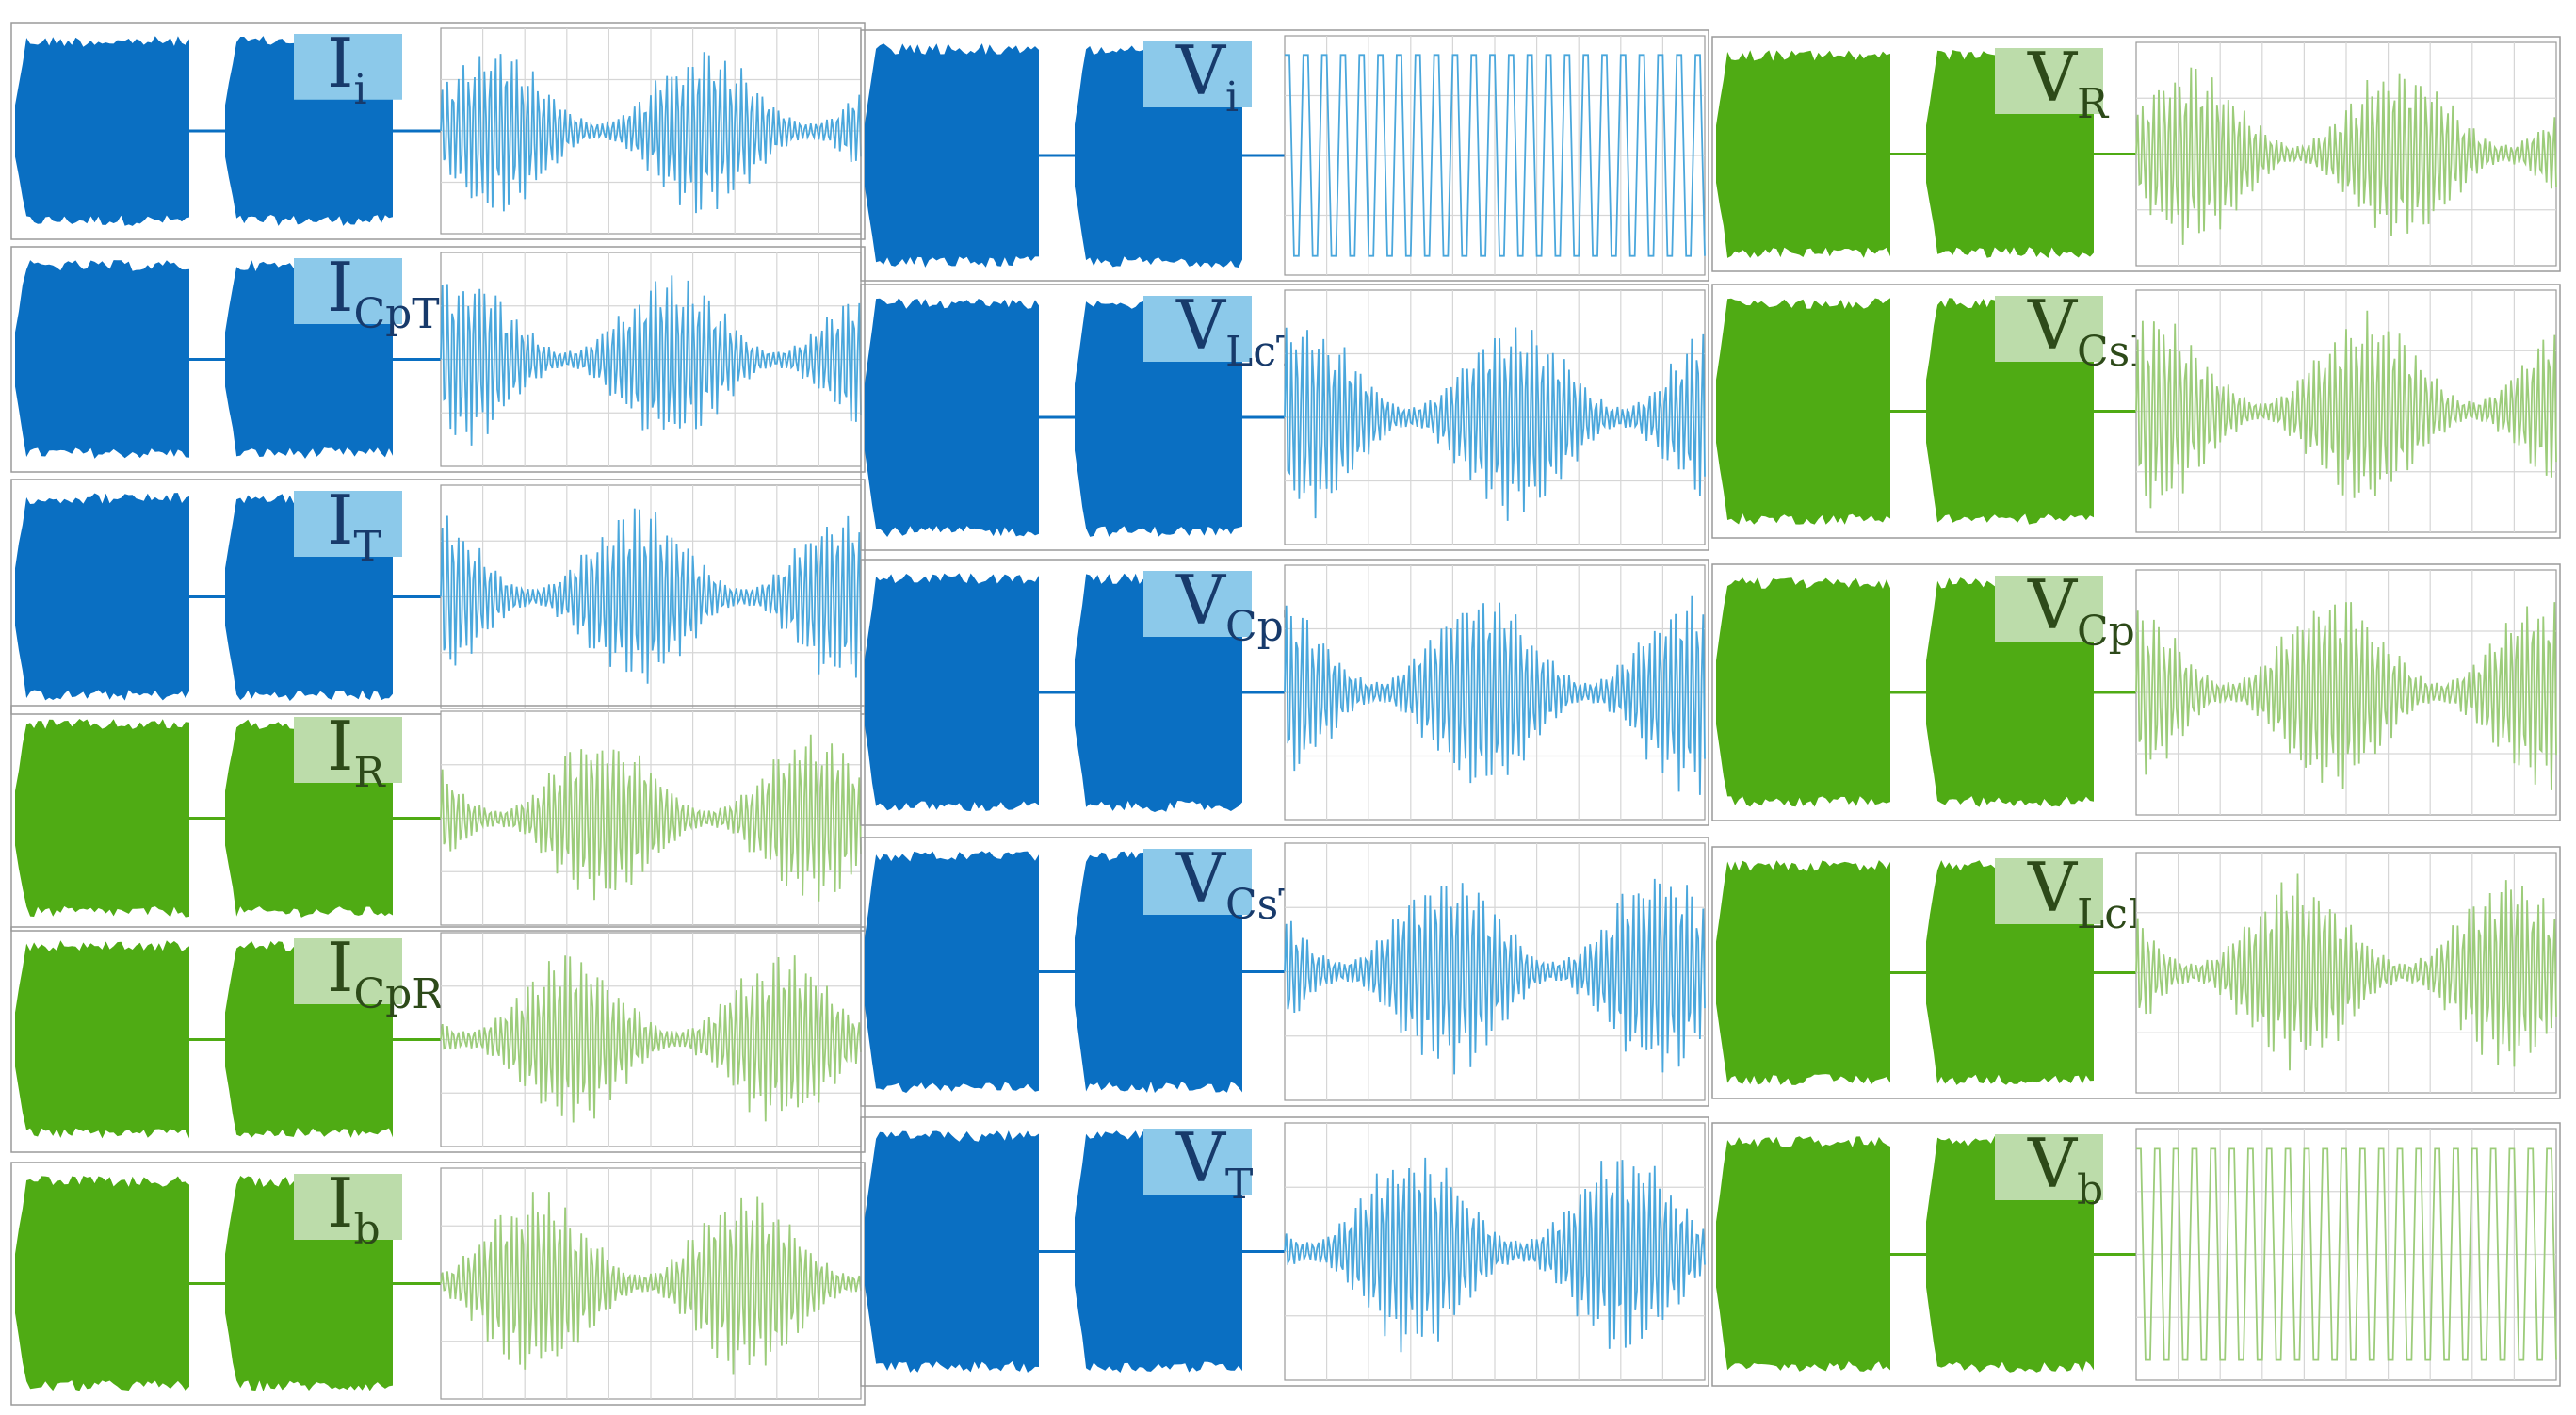 Image resolution: width=2576 pixels, height=1415 pixels. I want to click on signal-label: VR, so click(2068, 83).